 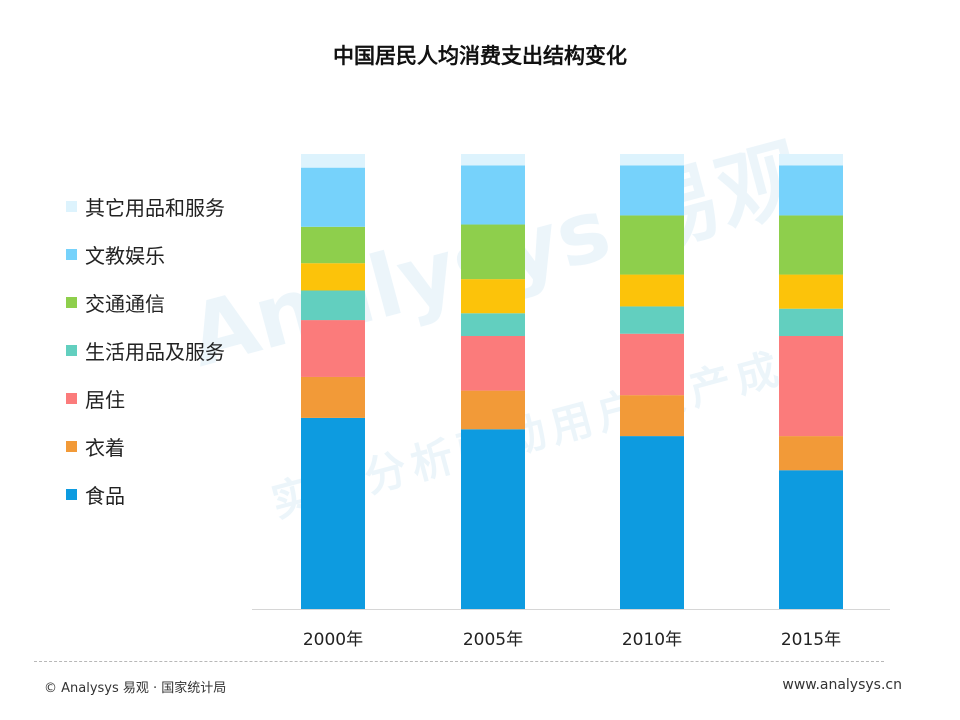 What do you see at coordinates (166, 254) in the screenshot?
I see `legend-item: 文教娱乐` at bounding box center [166, 254].